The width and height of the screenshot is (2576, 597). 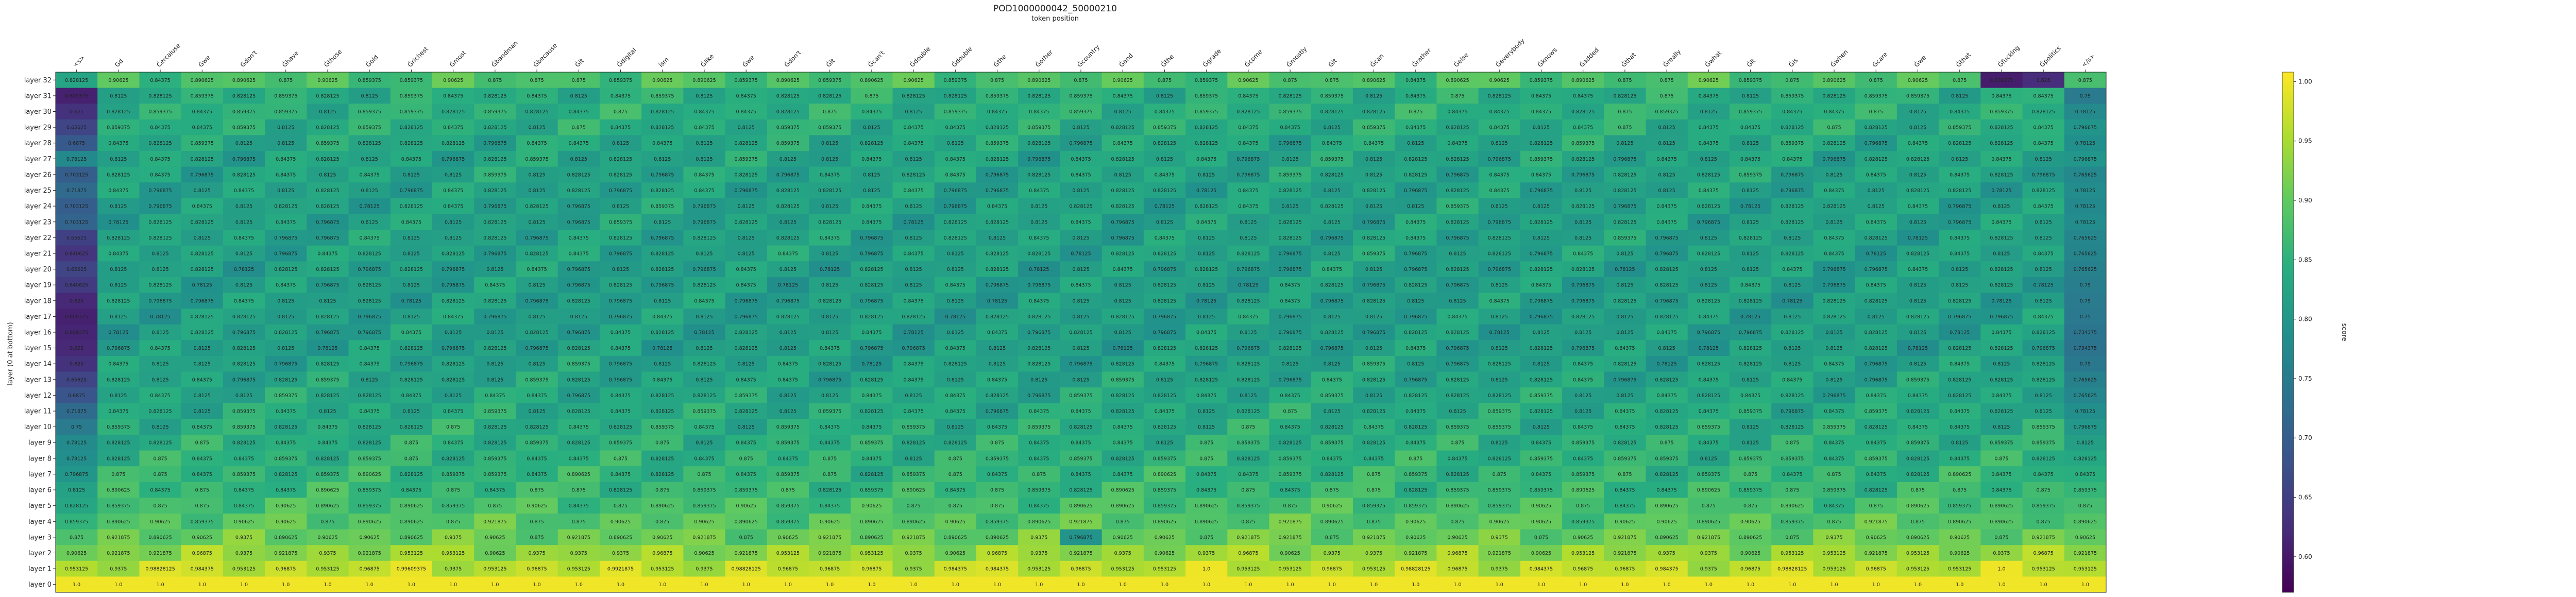 What do you see at coordinates (286, 569) in the screenshot?
I see `cell-value-label: 0.96875` at bounding box center [286, 569].